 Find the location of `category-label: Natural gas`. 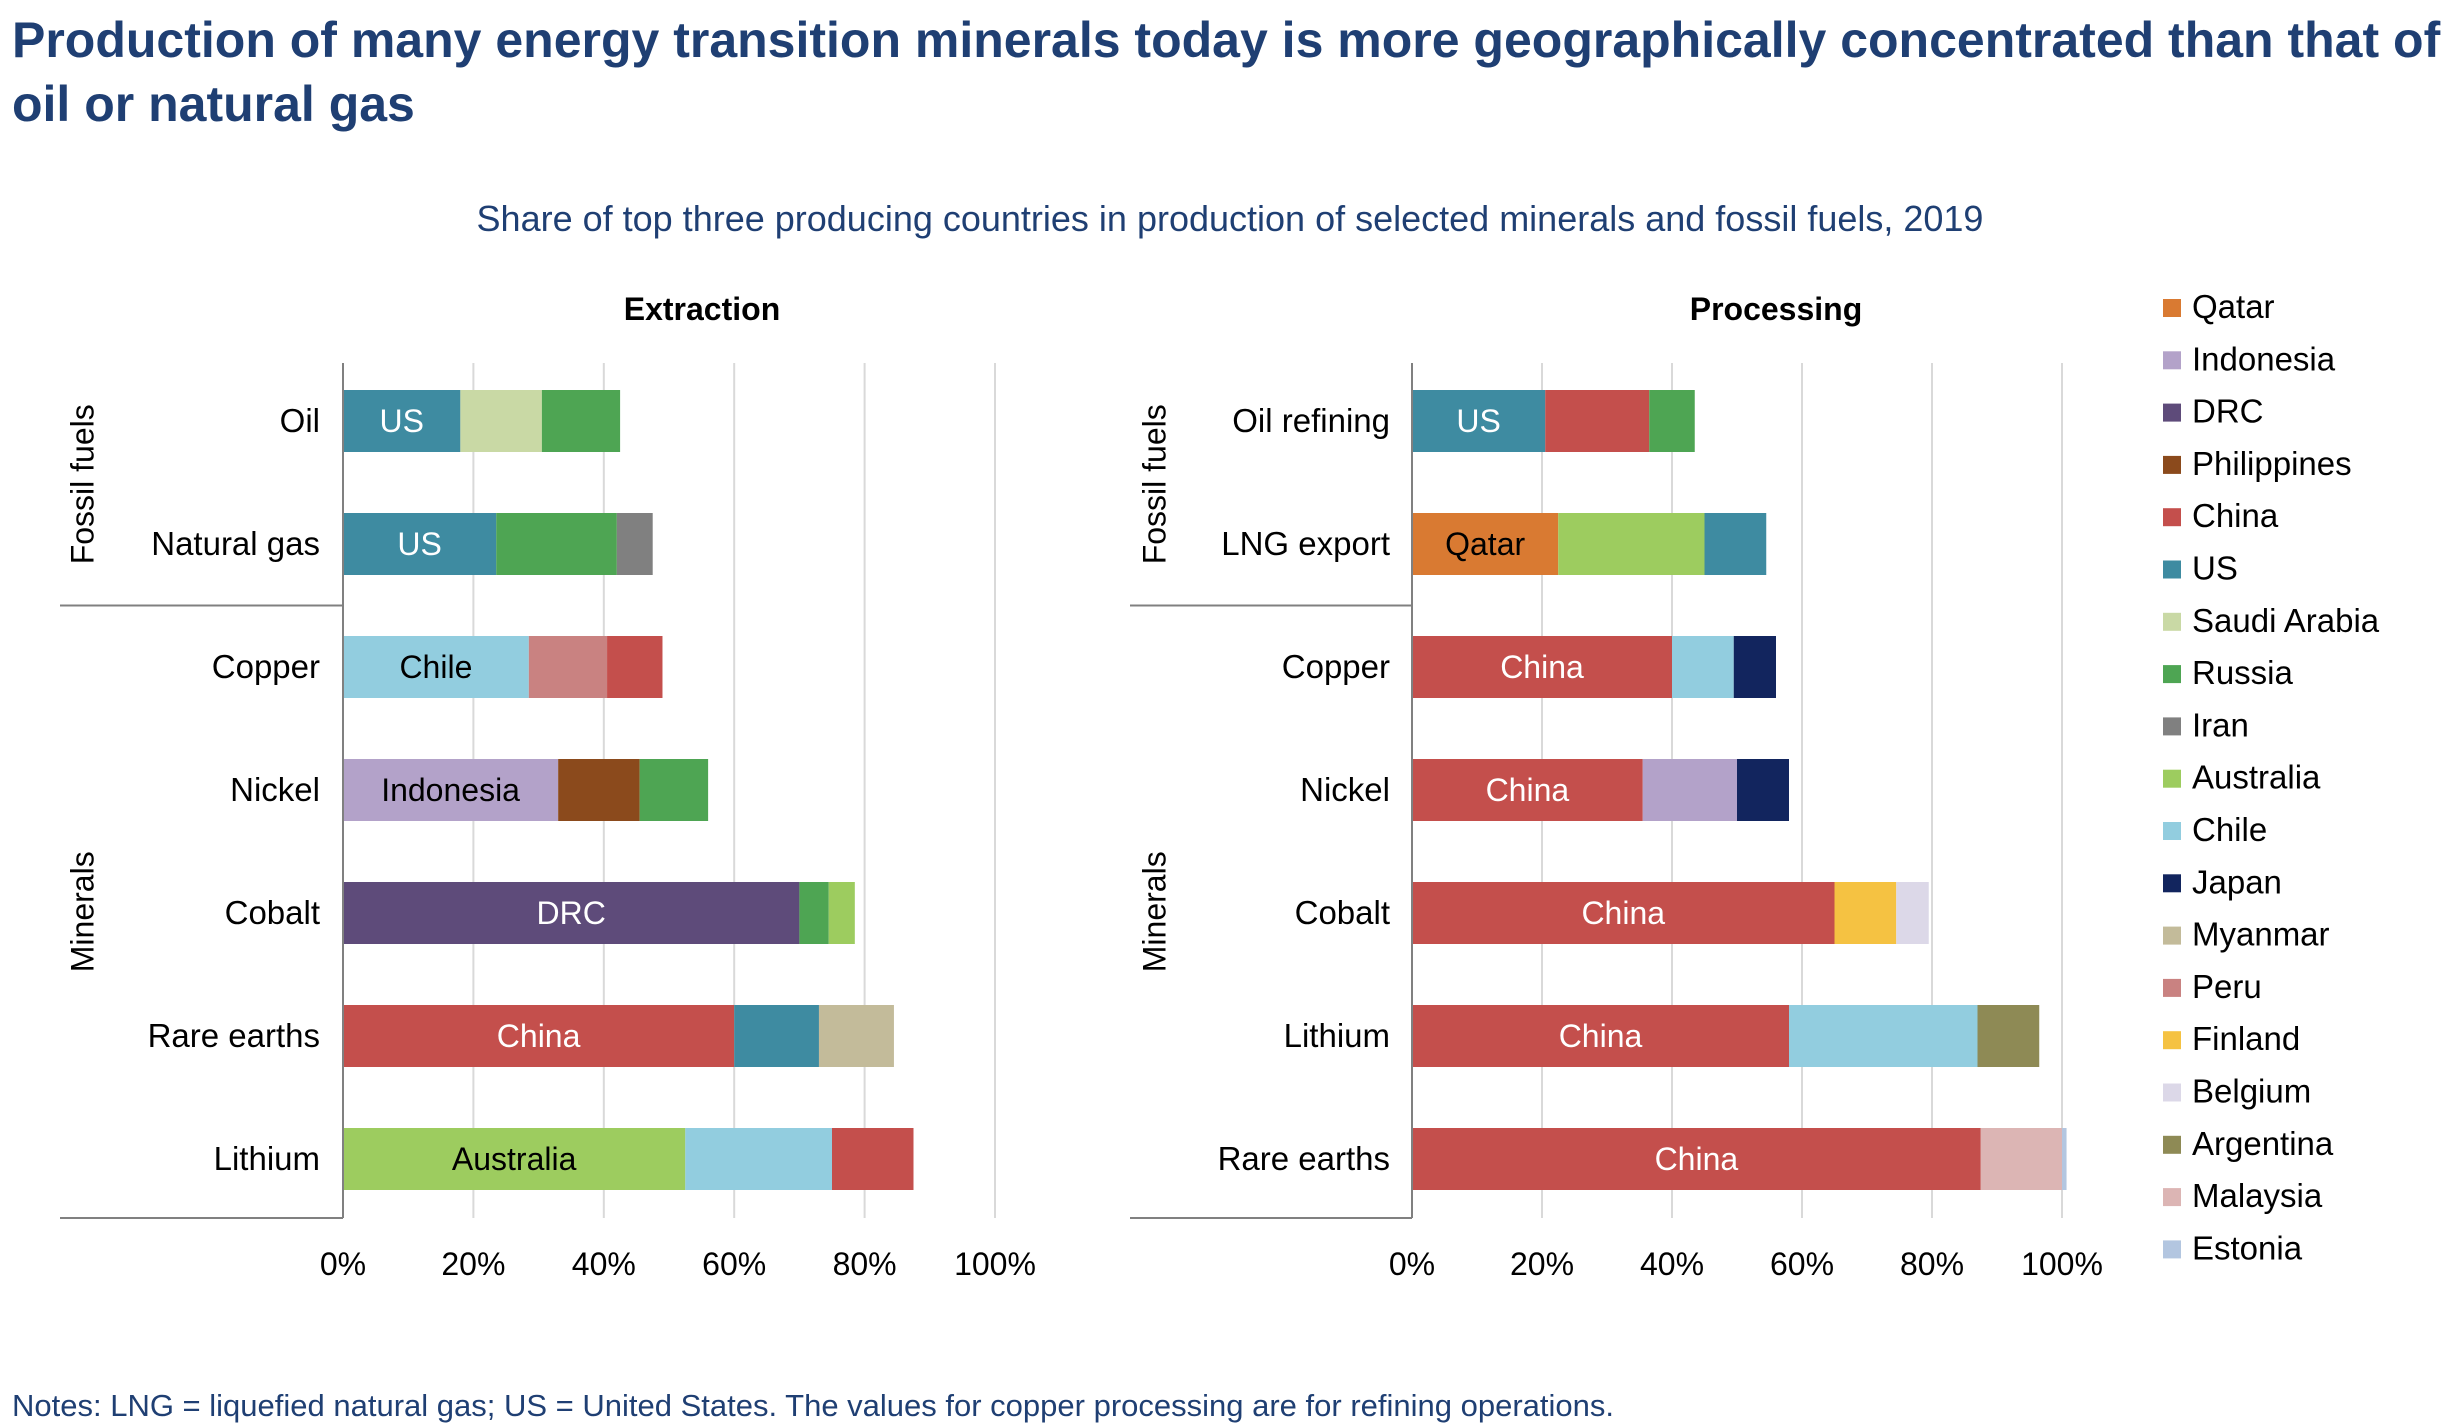

category-label: Natural gas is located at coordinates (235, 543).